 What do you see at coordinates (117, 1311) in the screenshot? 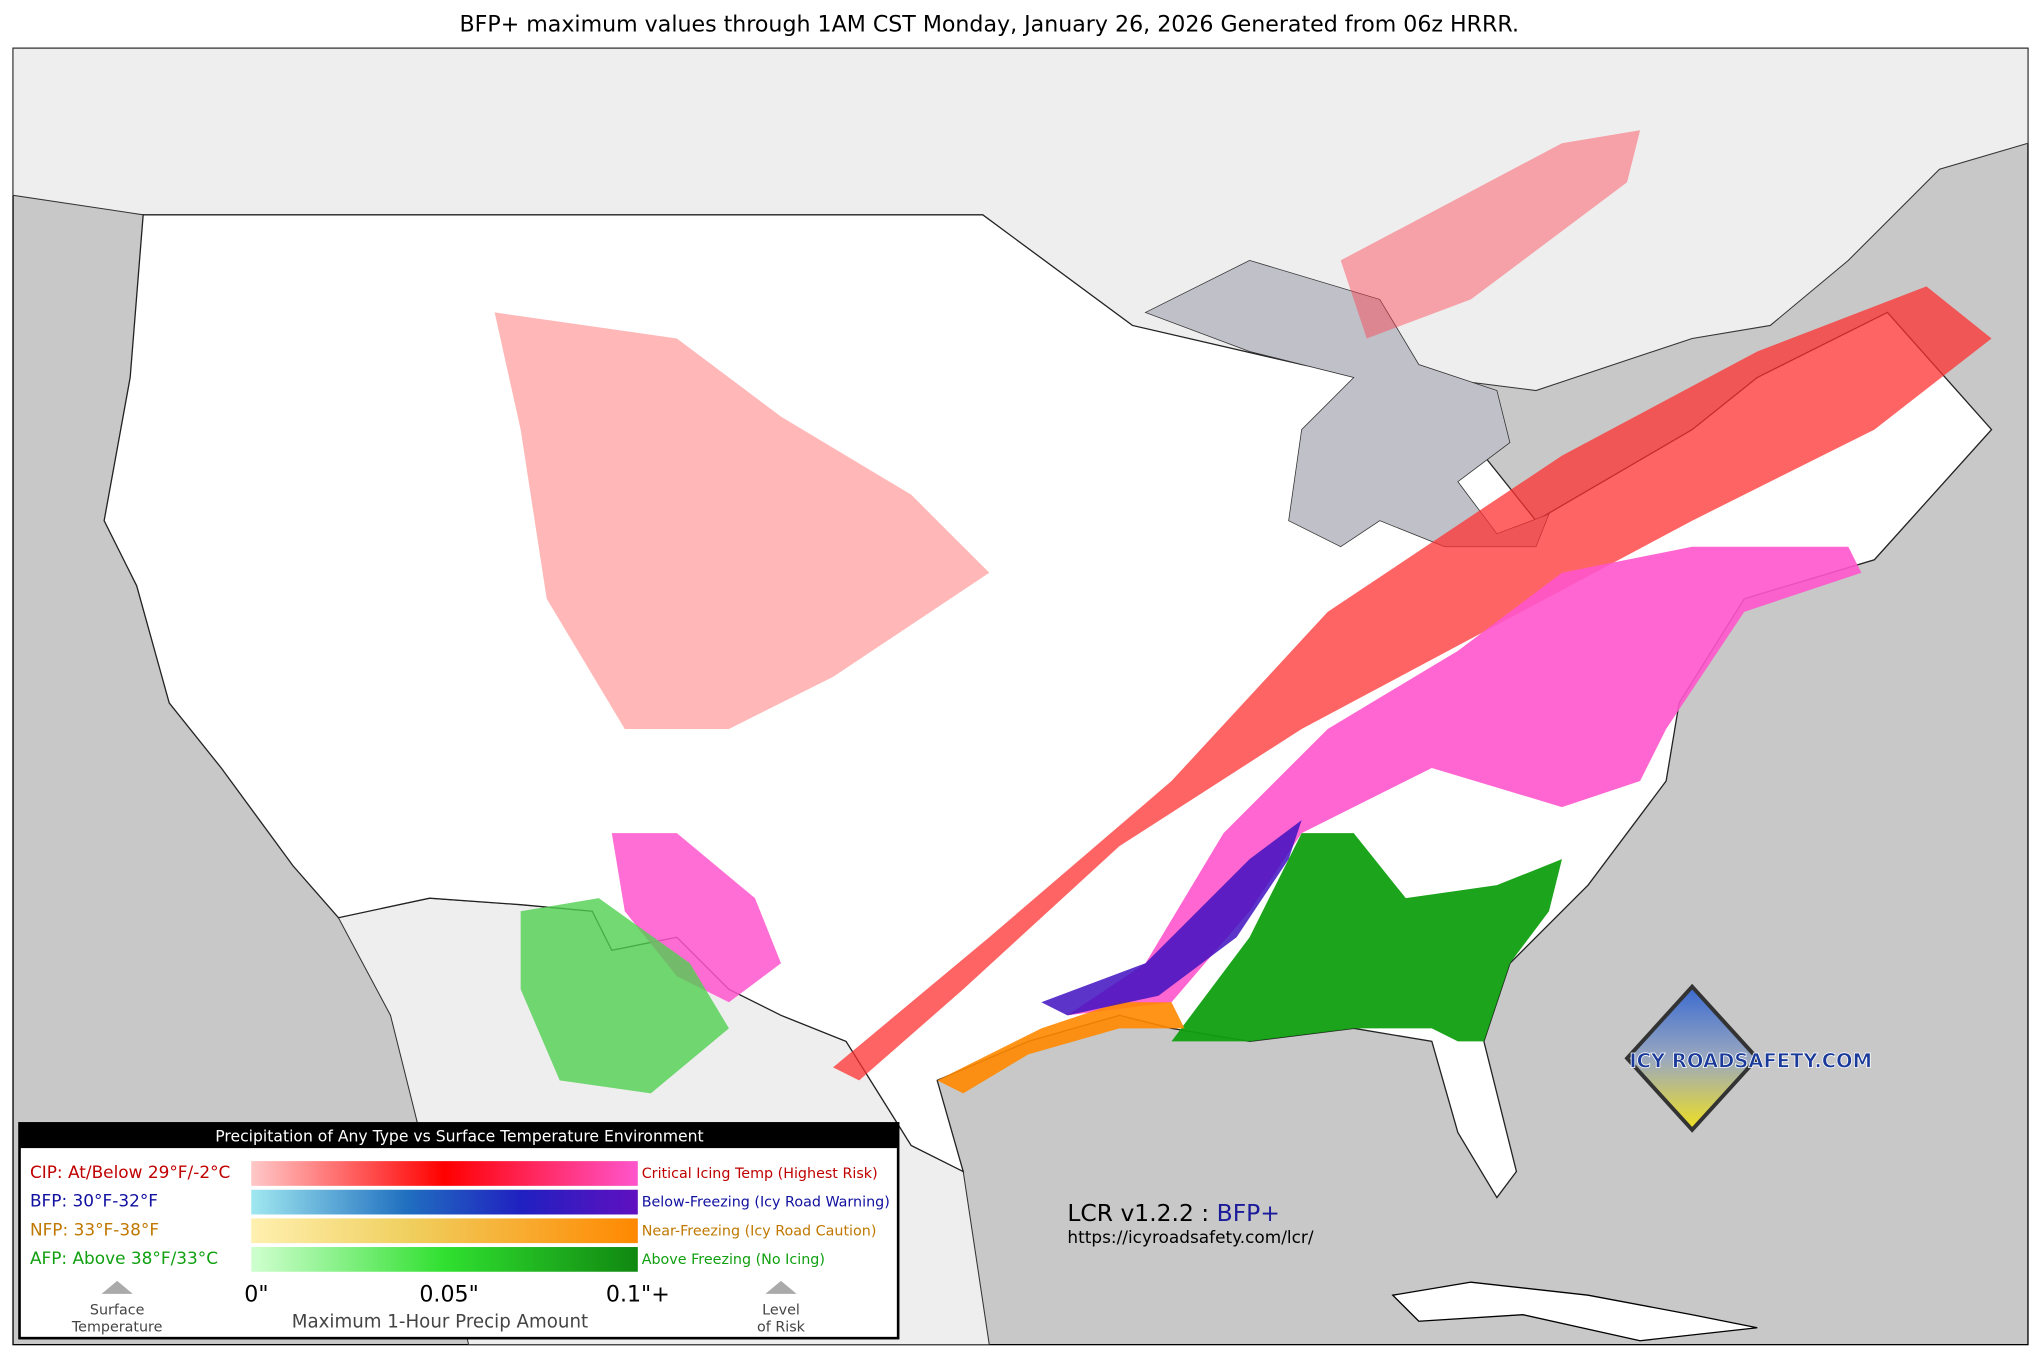
I see `left-label: Surface` at bounding box center [117, 1311].